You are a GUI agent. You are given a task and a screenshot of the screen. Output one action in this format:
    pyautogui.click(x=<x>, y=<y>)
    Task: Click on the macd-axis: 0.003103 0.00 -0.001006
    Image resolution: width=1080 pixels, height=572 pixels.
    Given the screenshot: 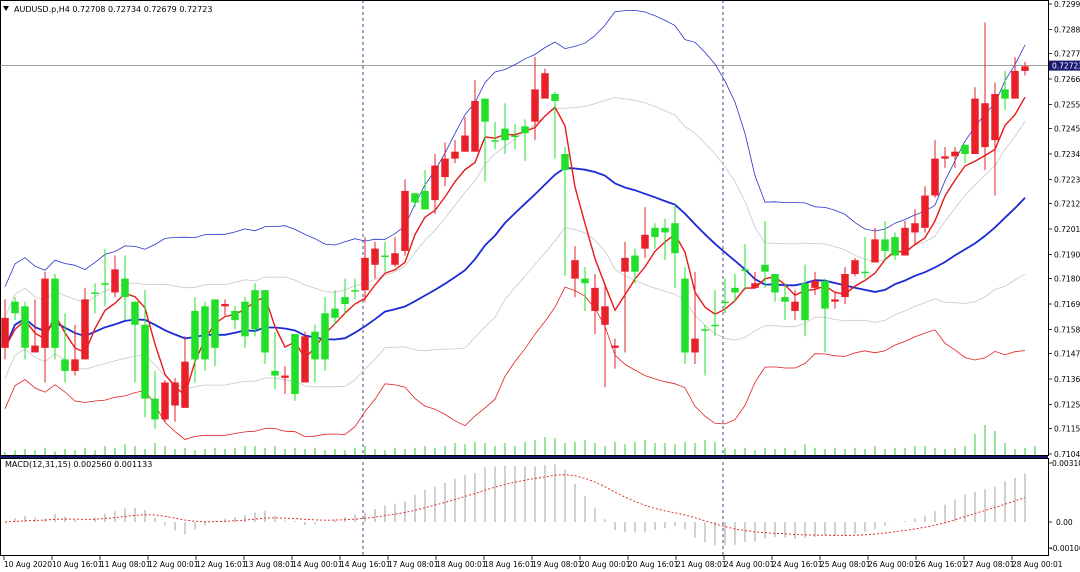 What is the action you would take?
    pyautogui.click(x=1064, y=506)
    